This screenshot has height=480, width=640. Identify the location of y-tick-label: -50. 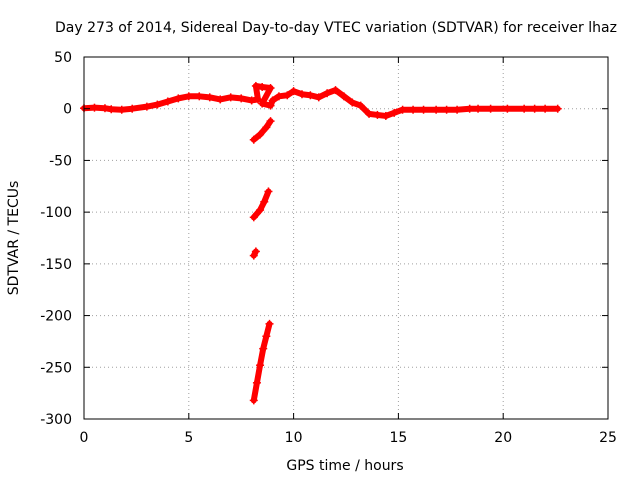
(60, 161).